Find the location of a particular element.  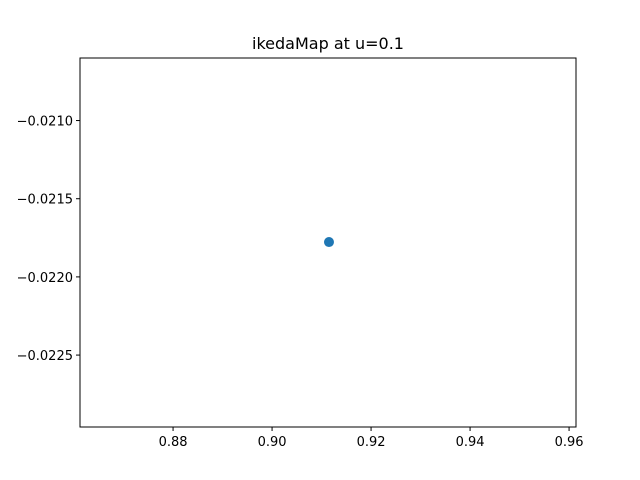

x-tick-label: 0.88 is located at coordinates (173, 442).